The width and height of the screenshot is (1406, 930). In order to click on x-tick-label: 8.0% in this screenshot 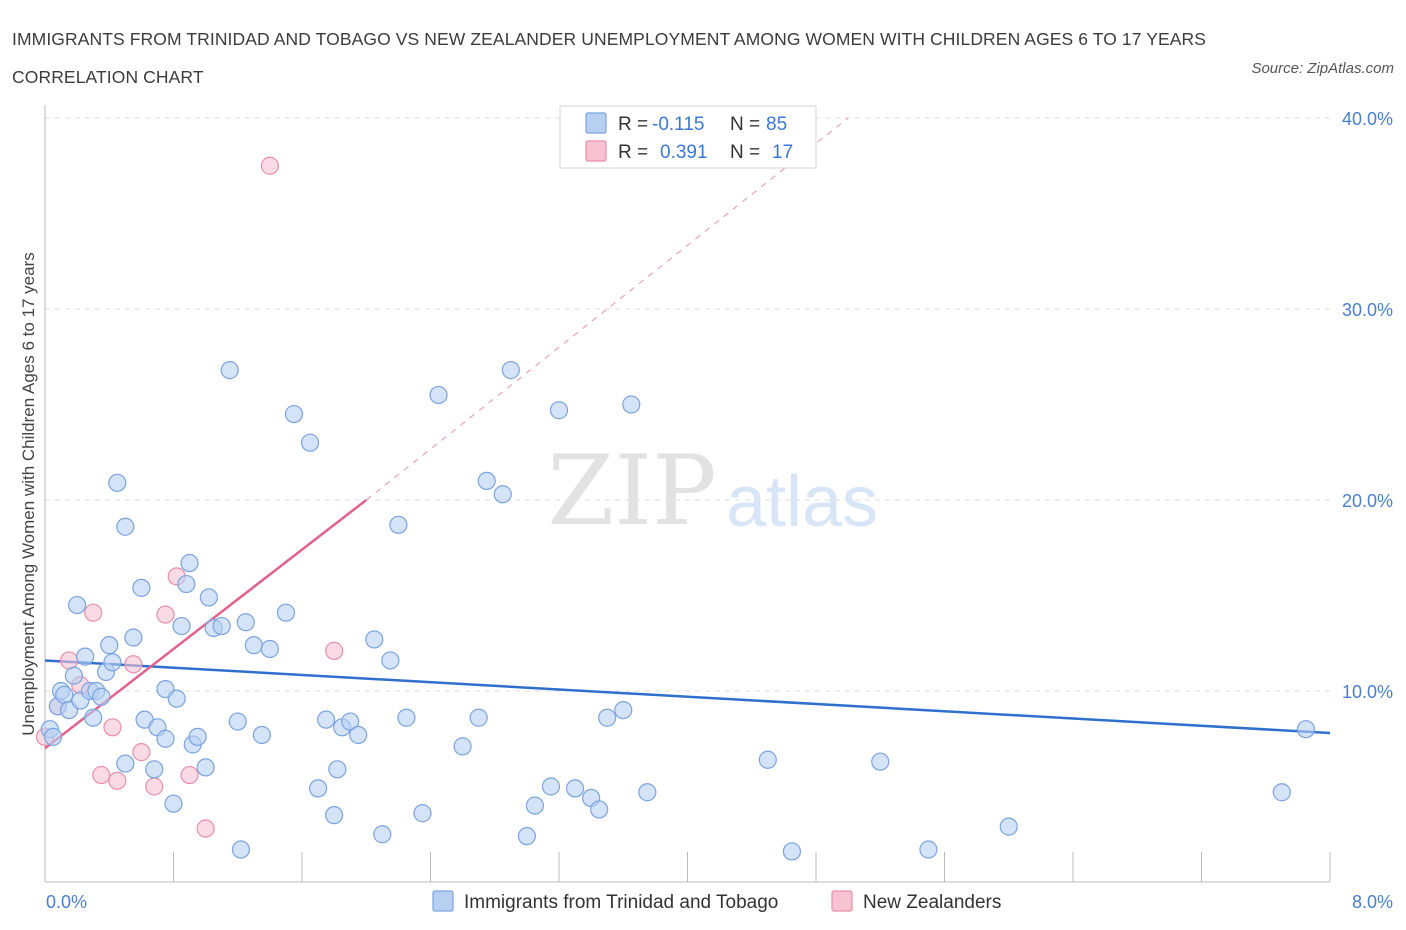, I will do `click(1372, 902)`.